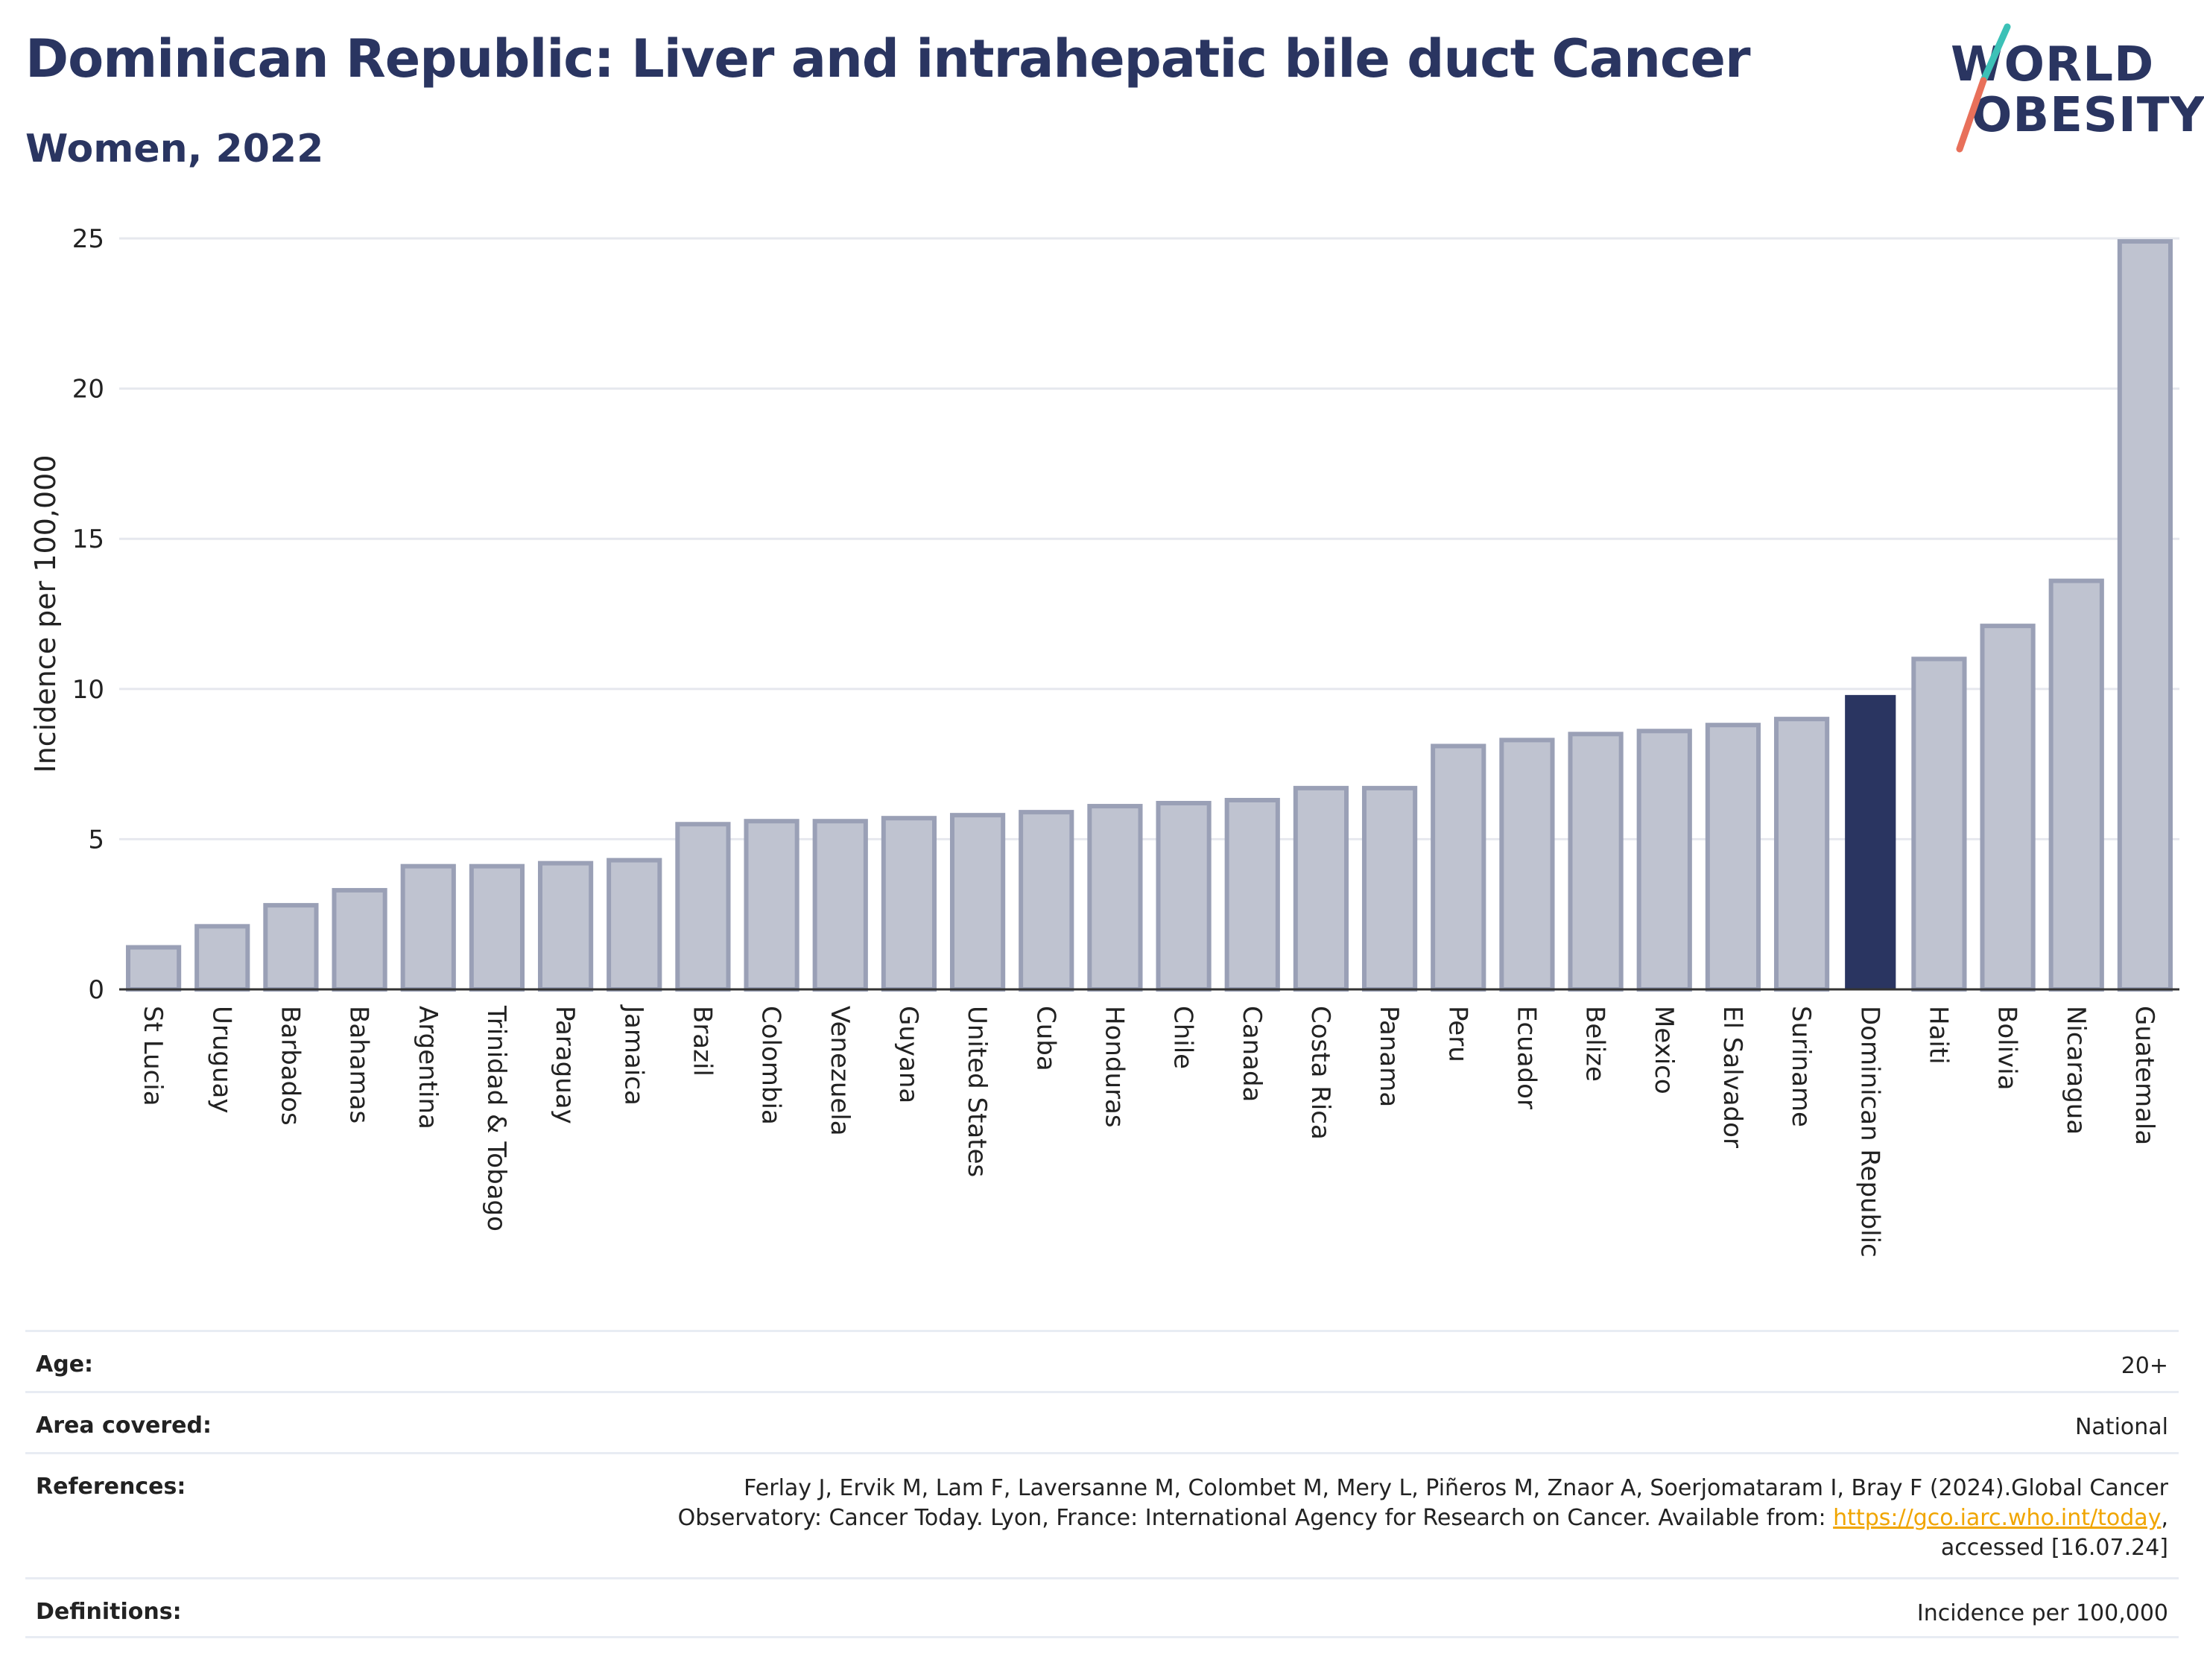 The width and height of the screenshot is (2204, 1680). Describe the element at coordinates (221, 1060) in the screenshot. I see `x-tick-label: Uruguay` at that location.